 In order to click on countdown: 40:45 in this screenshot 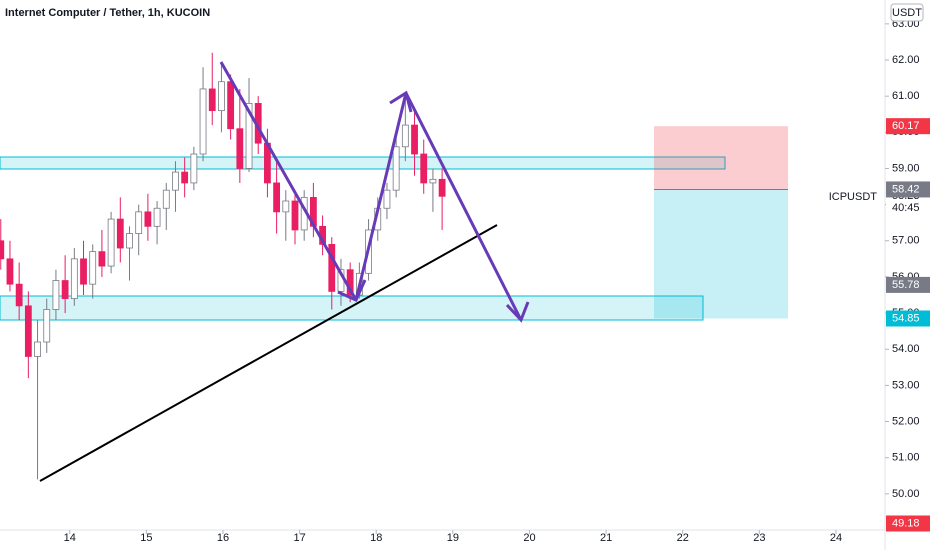, I will do `click(906, 208)`.